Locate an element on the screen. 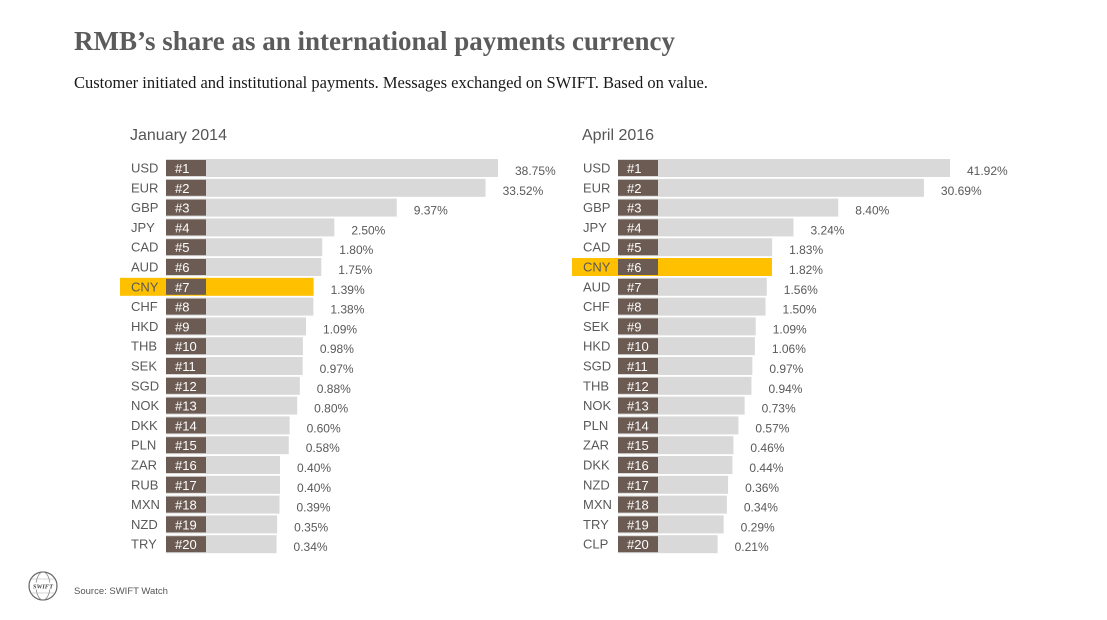  value-label: 0.58% is located at coordinates (323, 448).